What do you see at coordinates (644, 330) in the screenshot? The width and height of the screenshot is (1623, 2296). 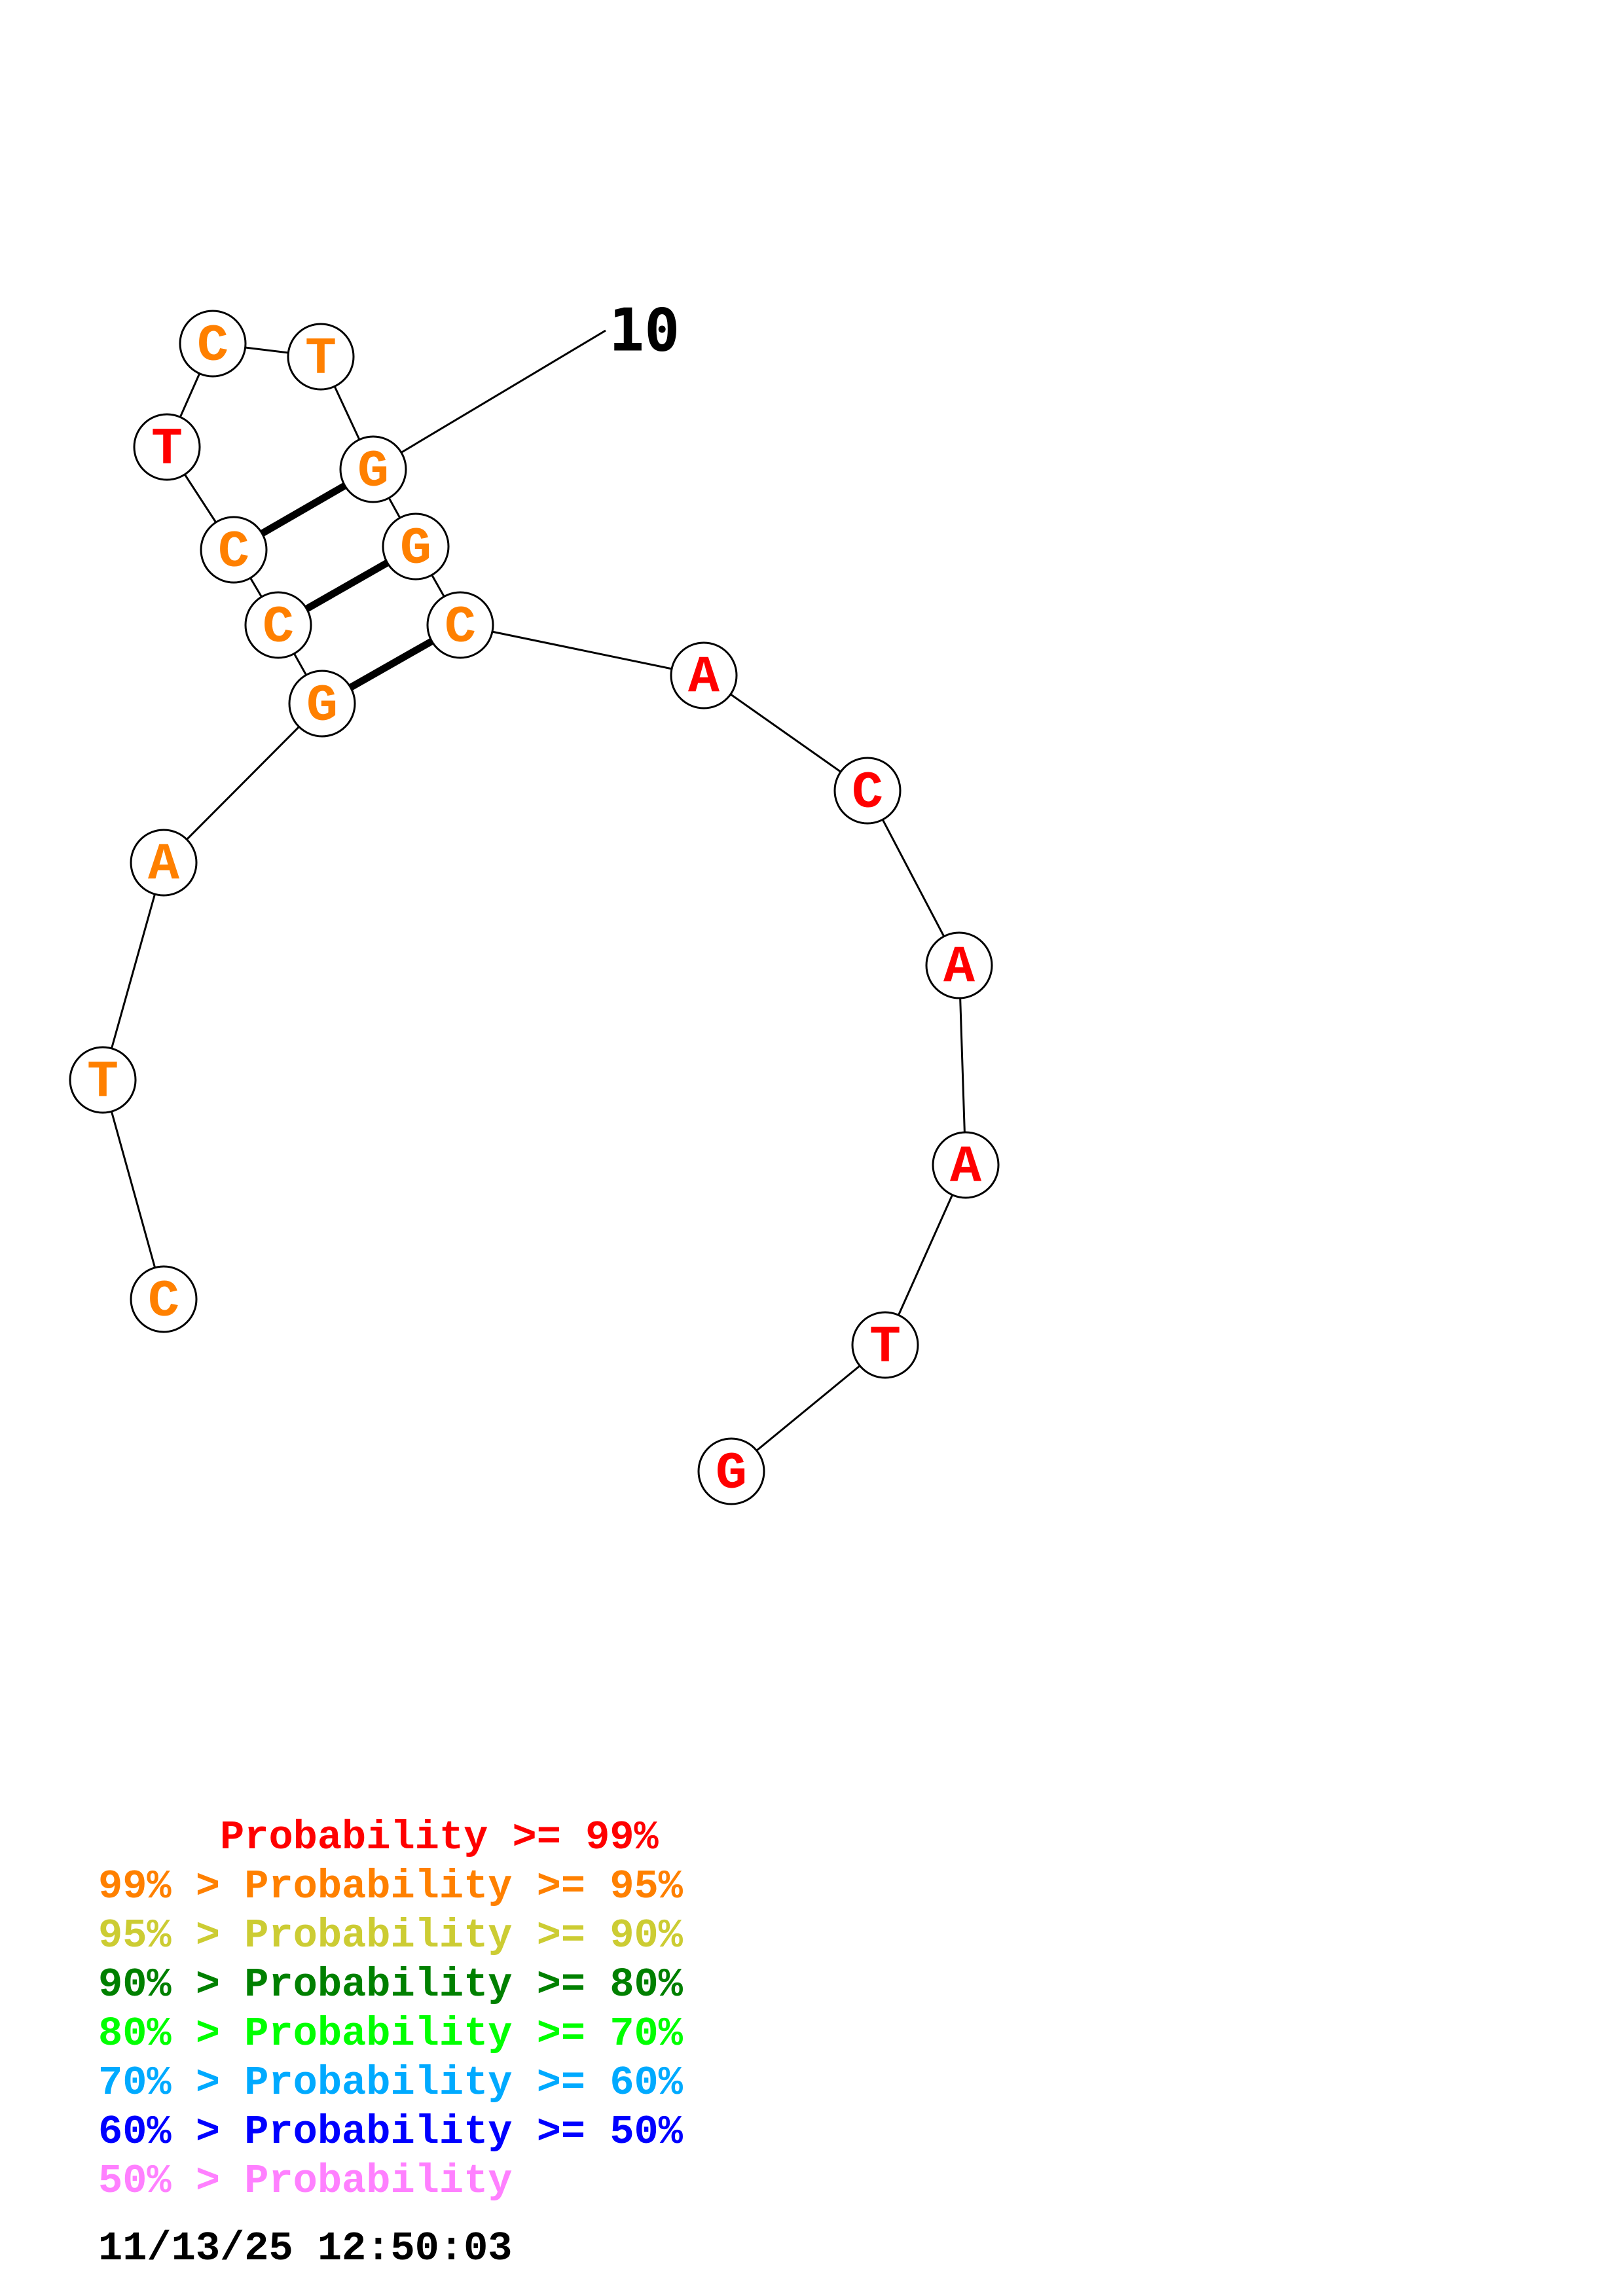 I see `position-number-label: 10` at bounding box center [644, 330].